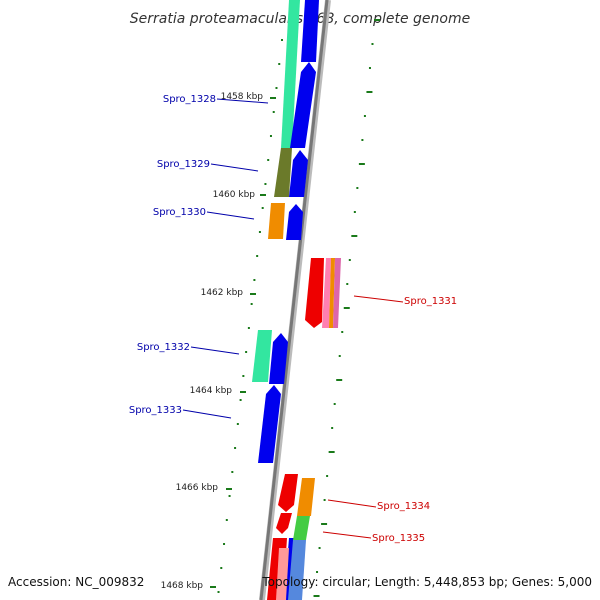  Describe the element at coordinates (222, 293) in the screenshot. I see `kbp-label: 1462 kbp` at that location.